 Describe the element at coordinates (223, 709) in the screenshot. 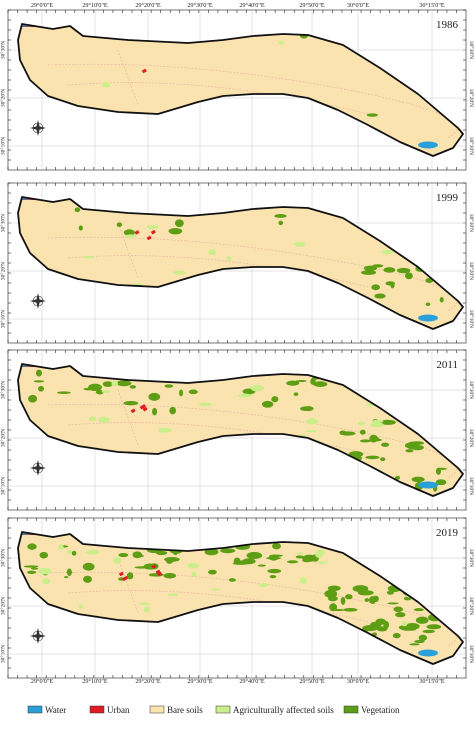

I see `legend-swatch-agri` at that location.